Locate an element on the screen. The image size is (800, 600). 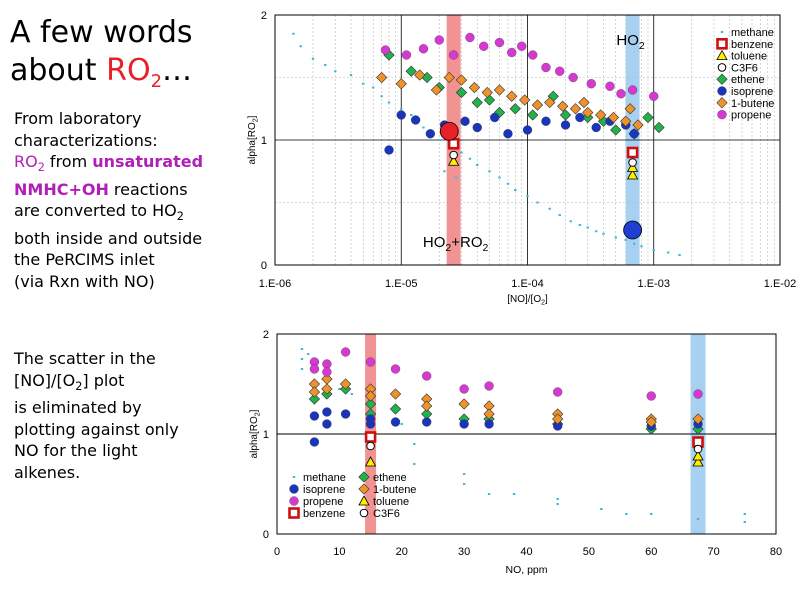
chart1-y-tick-label: 1 is located at coordinates (264, 141).